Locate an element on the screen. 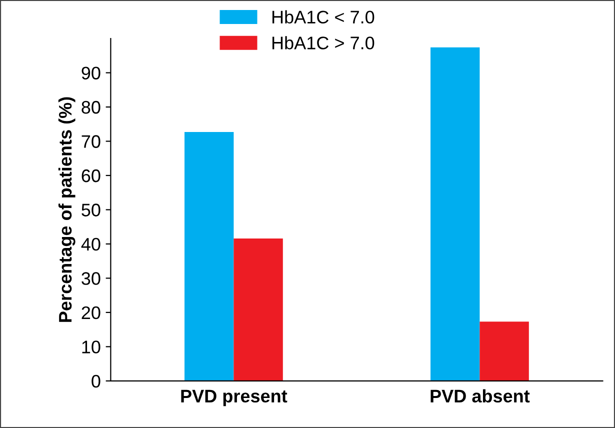 Image resolution: width=615 pixels, height=428 pixels. x-tick-label: PVD present is located at coordinates (234, 398).